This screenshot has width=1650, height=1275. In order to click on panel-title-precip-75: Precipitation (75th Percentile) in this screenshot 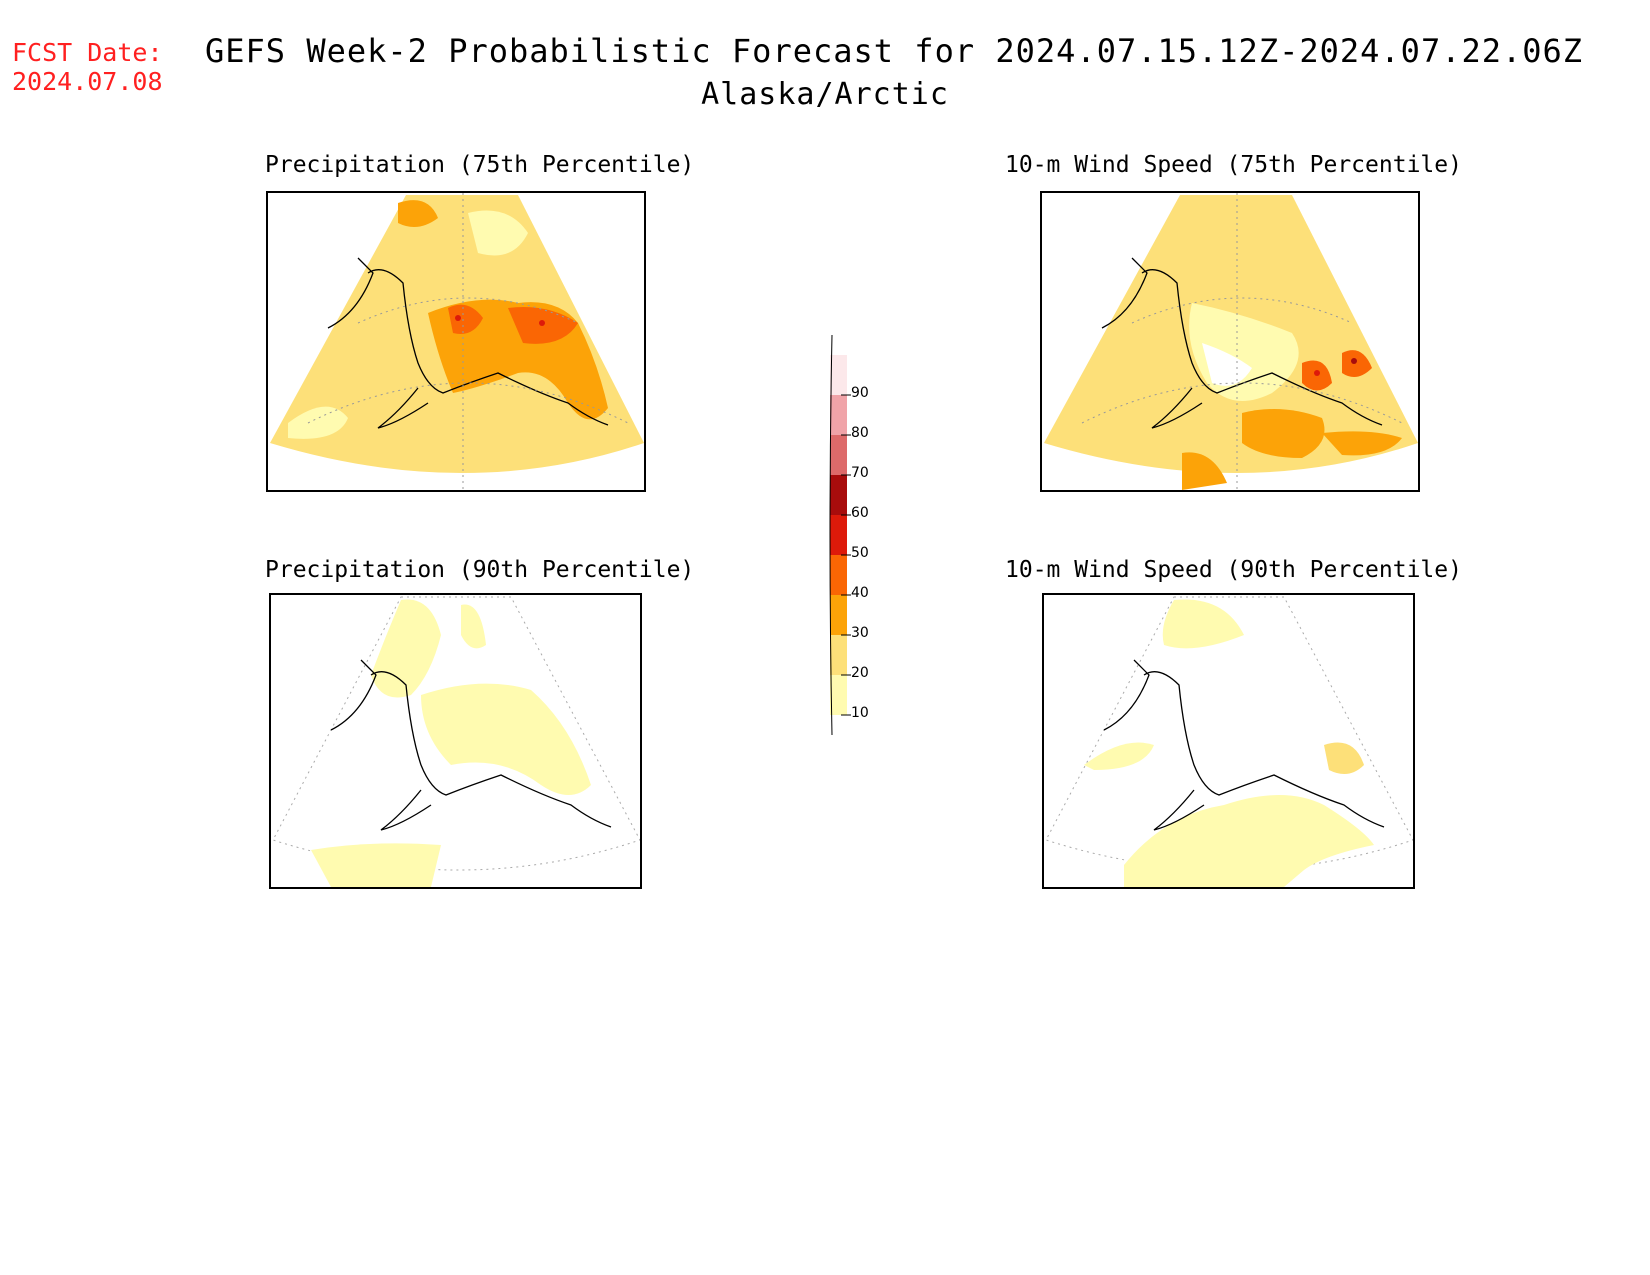, I will do `click(480, 165)`.